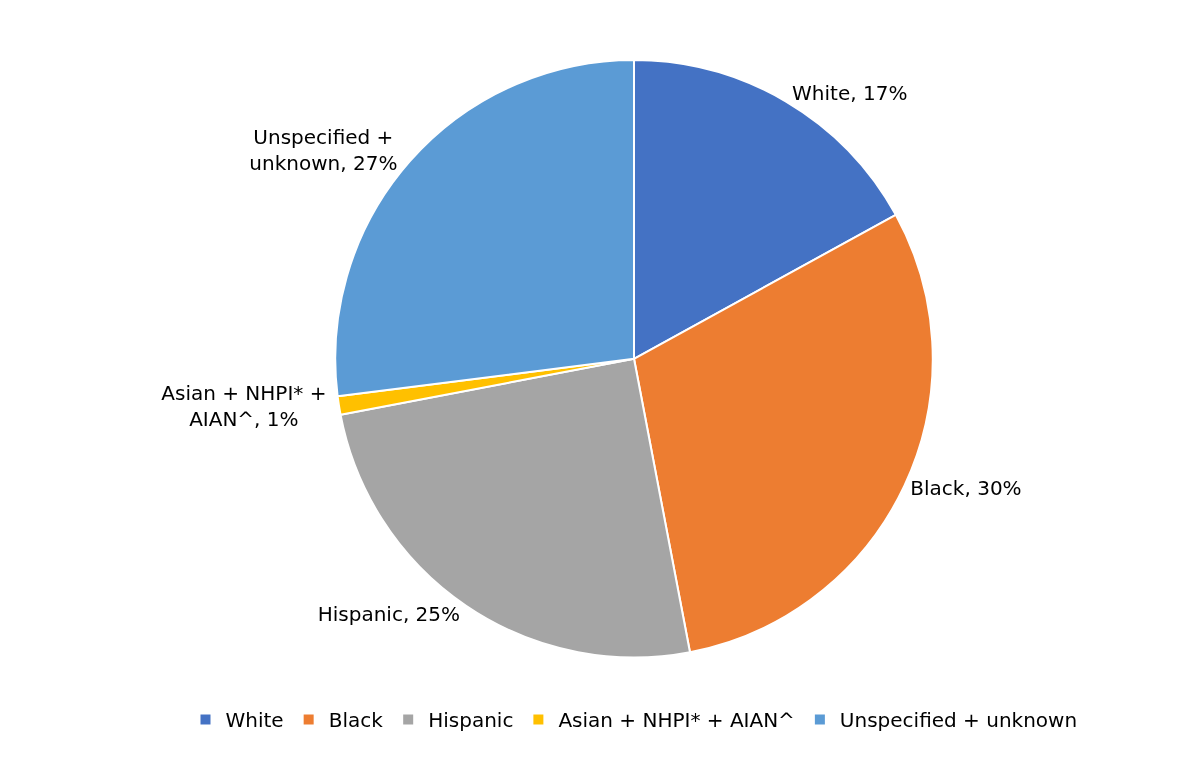 Image resolution: width=1183 pixels, height=759 pixels. What do you see at coordinates (356, 720) in the screenshot?
I see `legend-label: Black` at bounding box center [356, 720].